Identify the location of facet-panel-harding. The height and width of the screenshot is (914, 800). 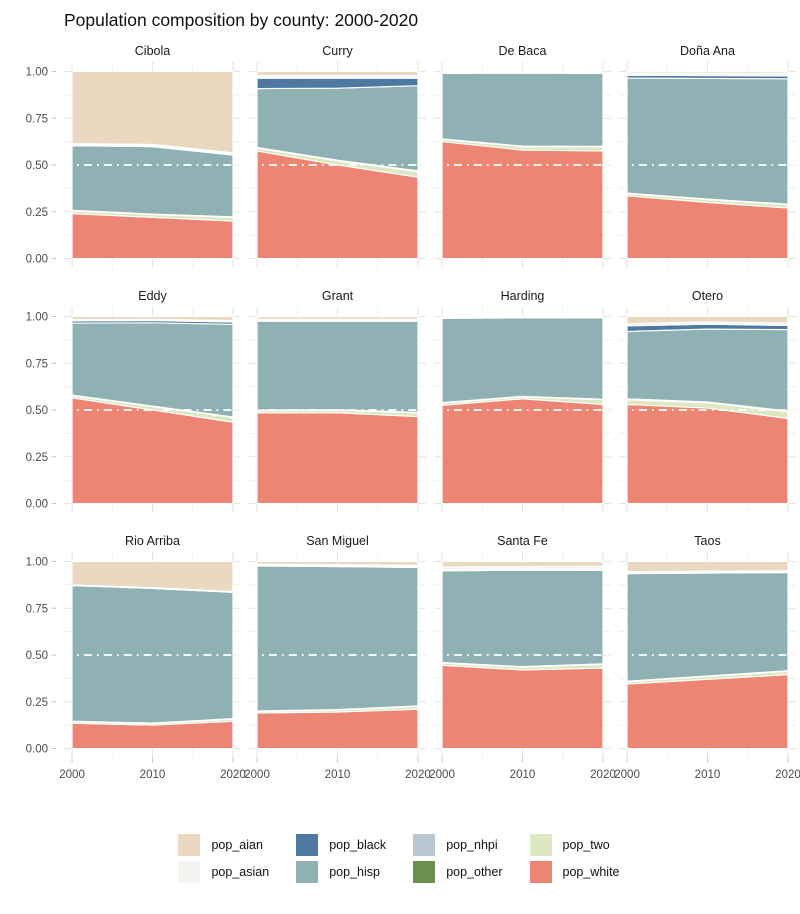
(522, 410).